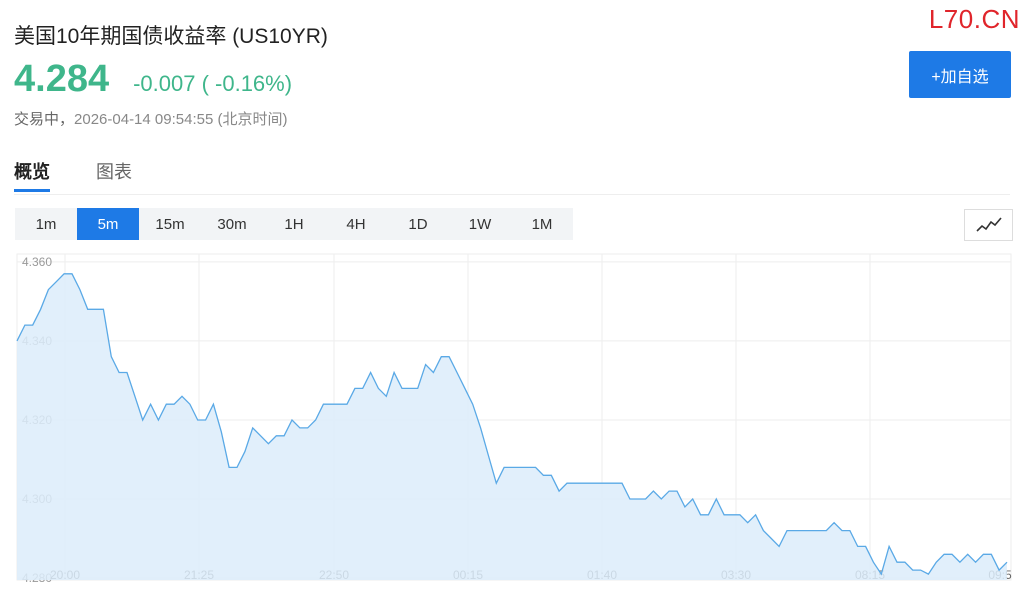  I want to click on period-1m: 1m, so click(46, 224).